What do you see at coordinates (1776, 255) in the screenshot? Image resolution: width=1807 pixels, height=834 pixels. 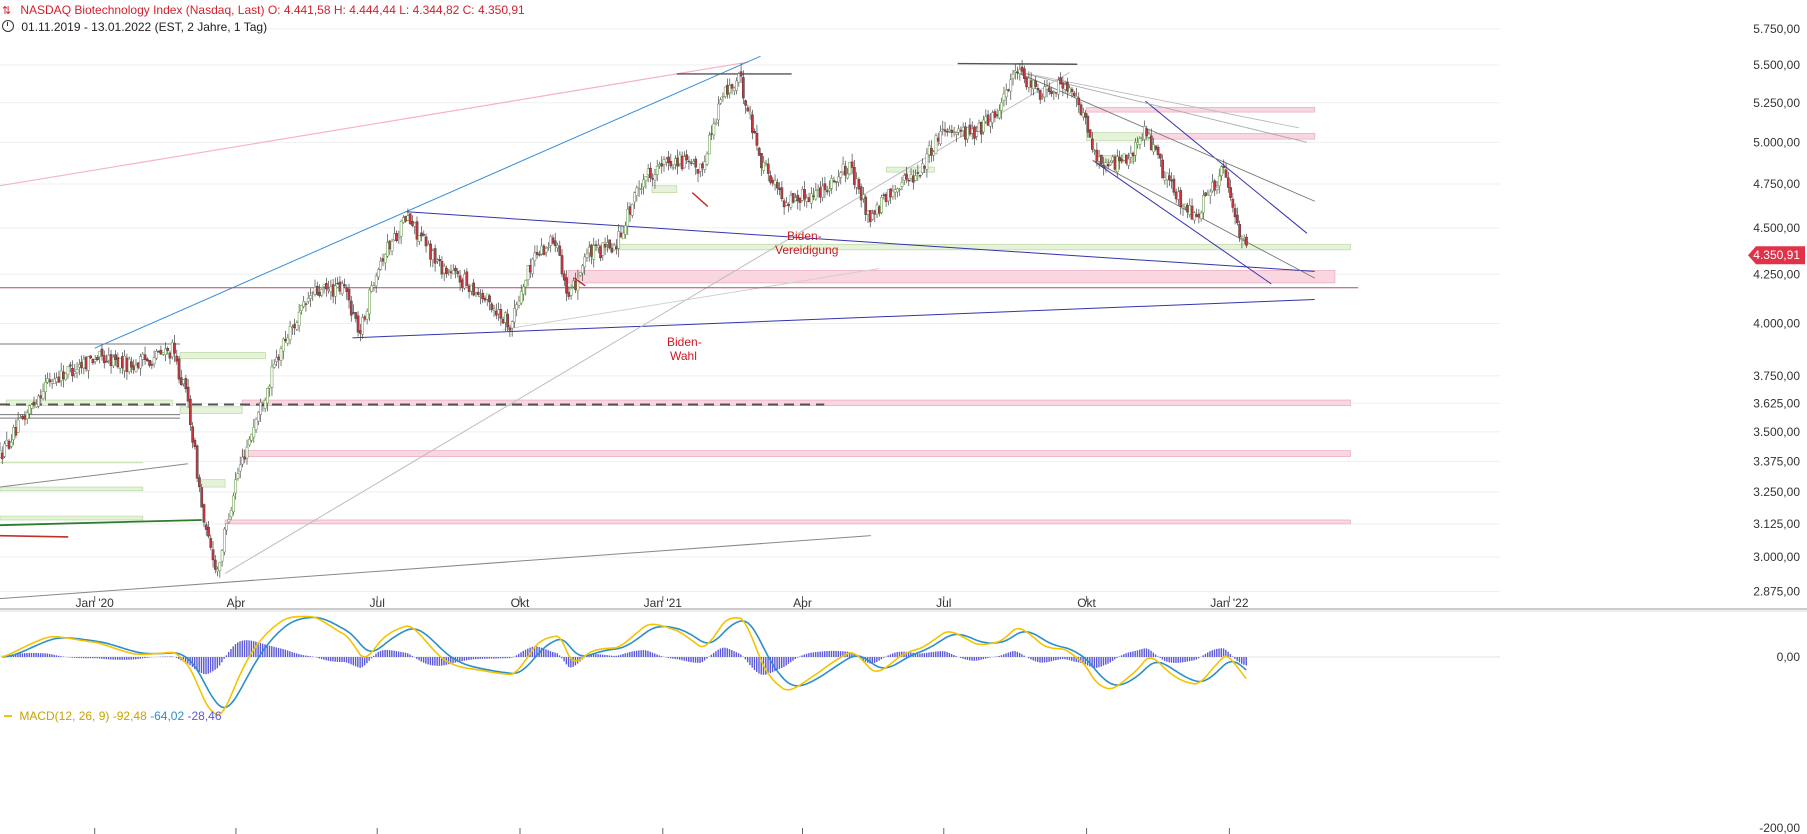 I see `last-price-badge-bg` at bounding box center [1776, 255].